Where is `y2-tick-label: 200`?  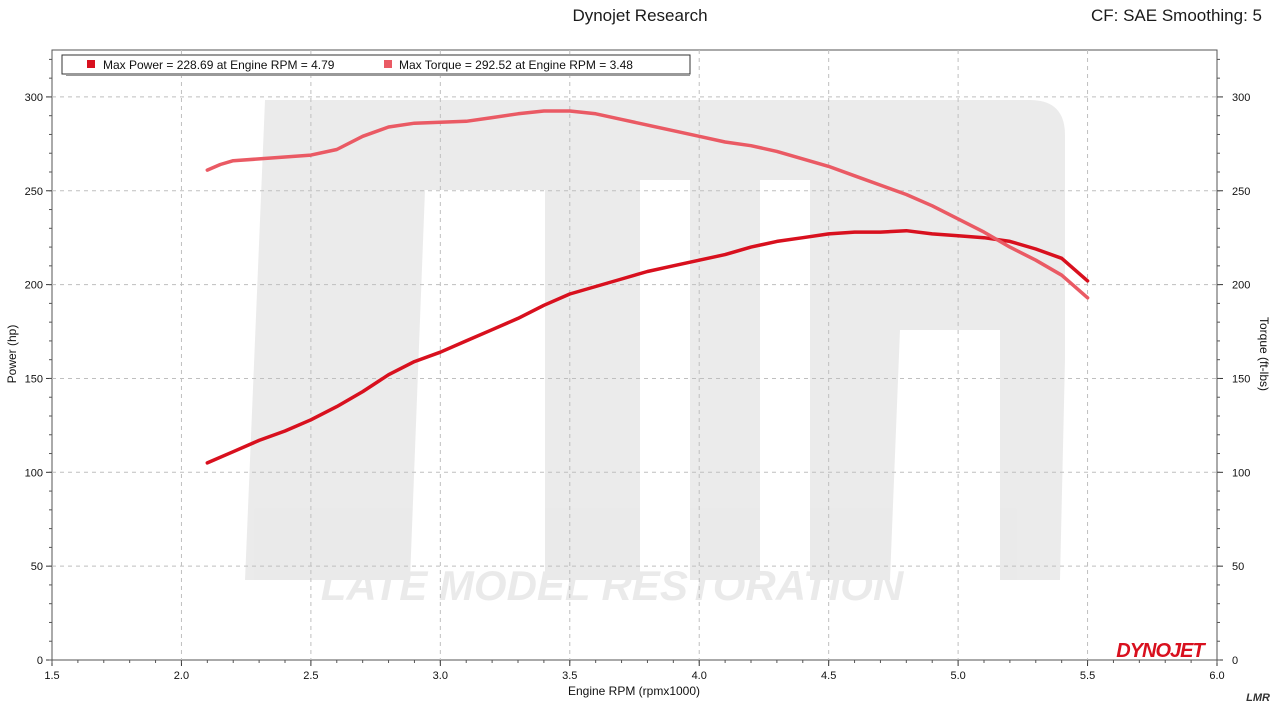 y2-tick-label: 200 is located at coordinates (1241, 286).